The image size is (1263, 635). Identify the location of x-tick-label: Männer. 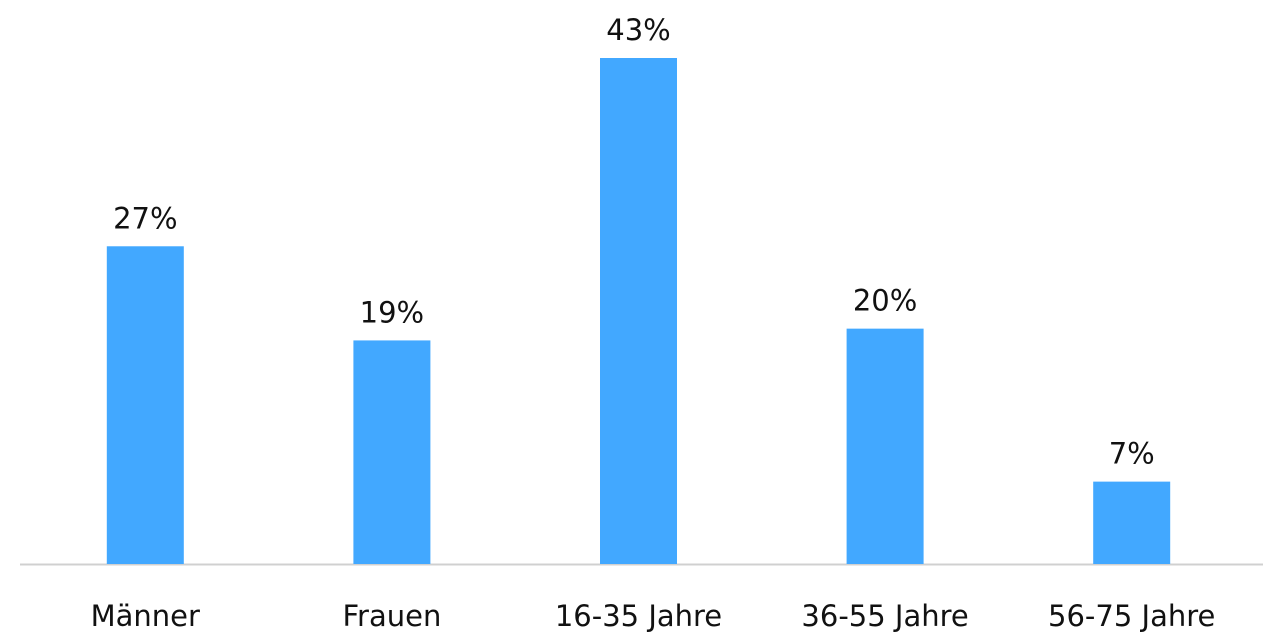
(145, 616).